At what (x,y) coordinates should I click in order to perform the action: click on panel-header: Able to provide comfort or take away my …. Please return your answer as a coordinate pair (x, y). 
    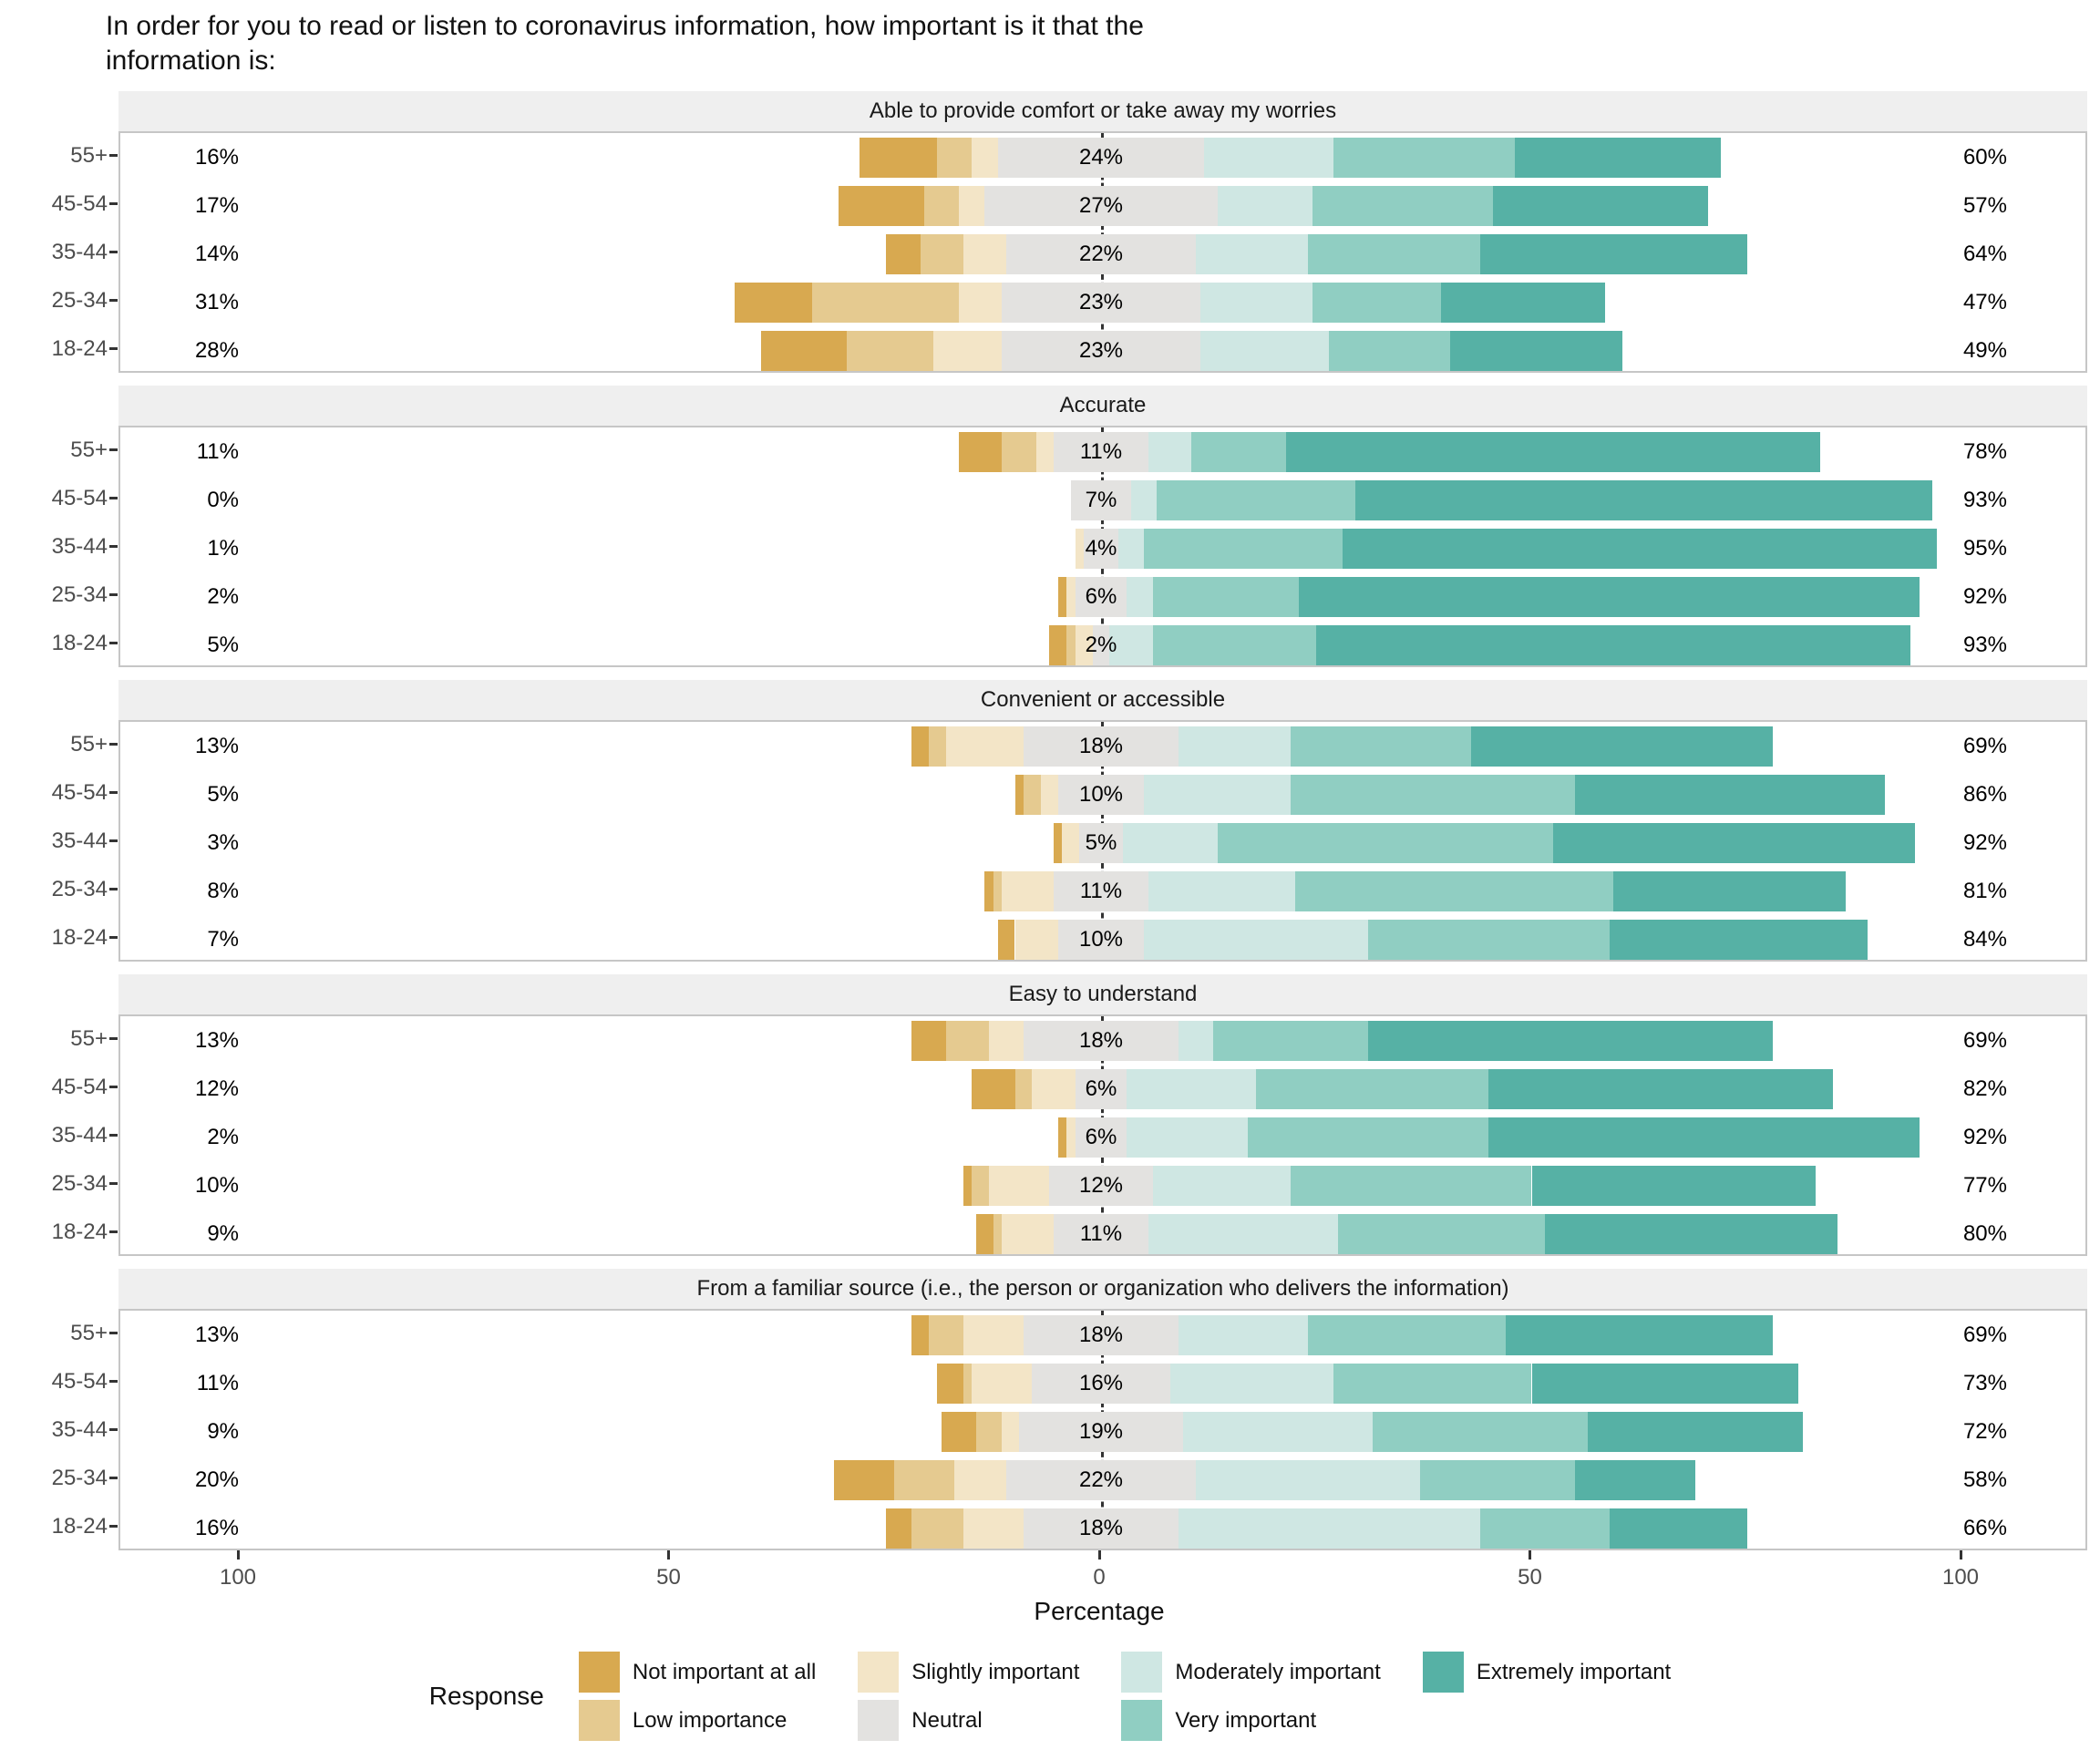
    Looking at the image, I should click on (1103, 111).